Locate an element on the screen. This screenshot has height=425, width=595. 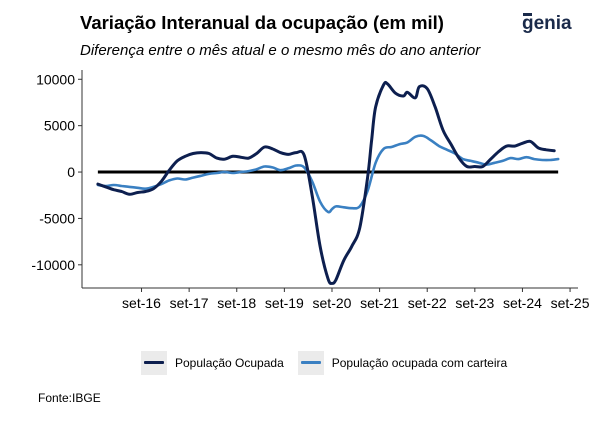
legend-label-populacao-carteira: População ocupada com carteira is located at coordinates (419, 362).